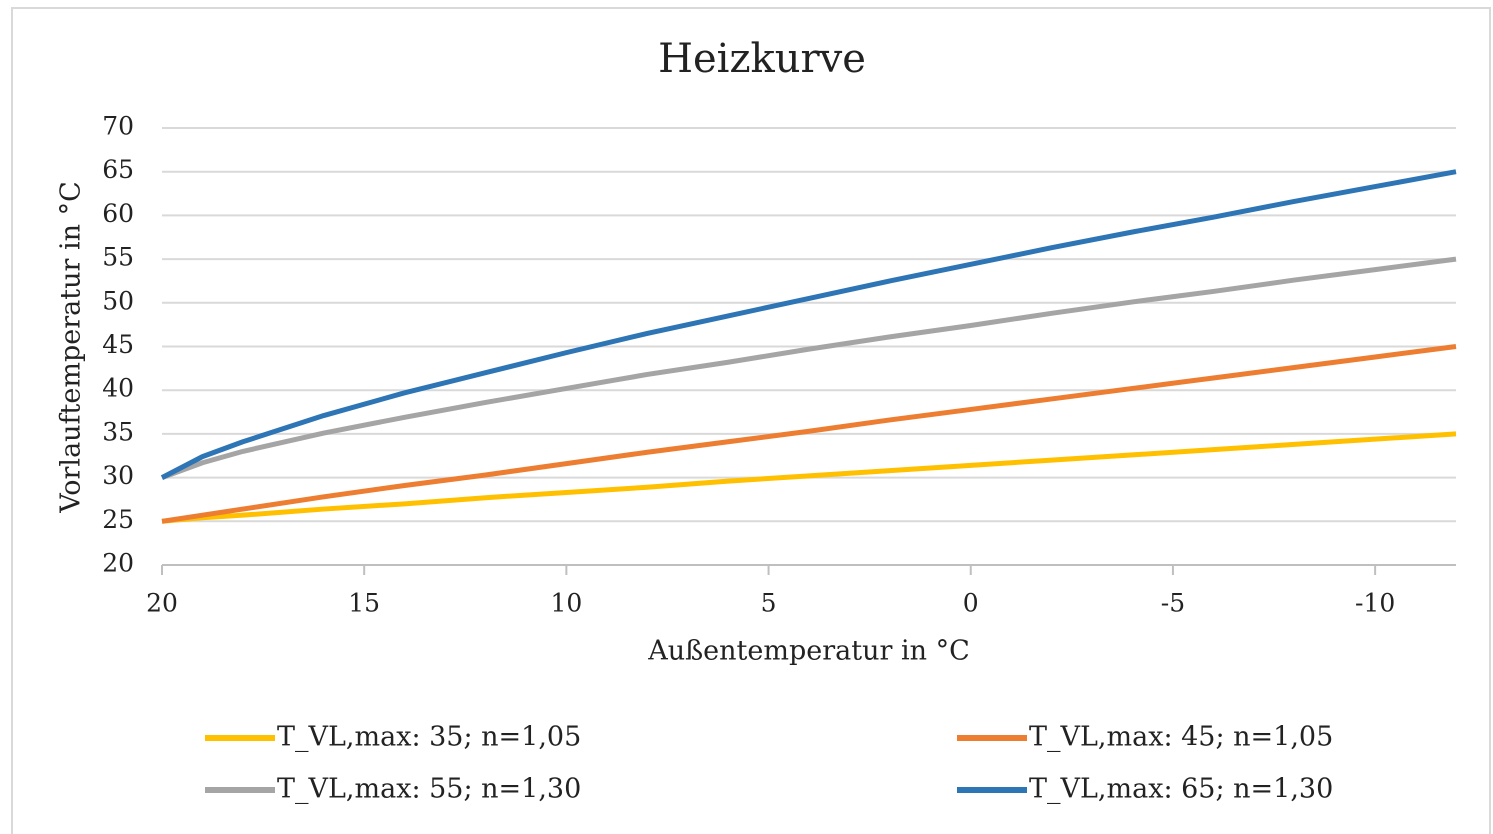 The image size is (1493, 834). What do you see at coordinates (1181, 789) in the screenshot?
I see `legend-label: T_VL,max: 65; n=1,30` at bounding box center [1181, 789].